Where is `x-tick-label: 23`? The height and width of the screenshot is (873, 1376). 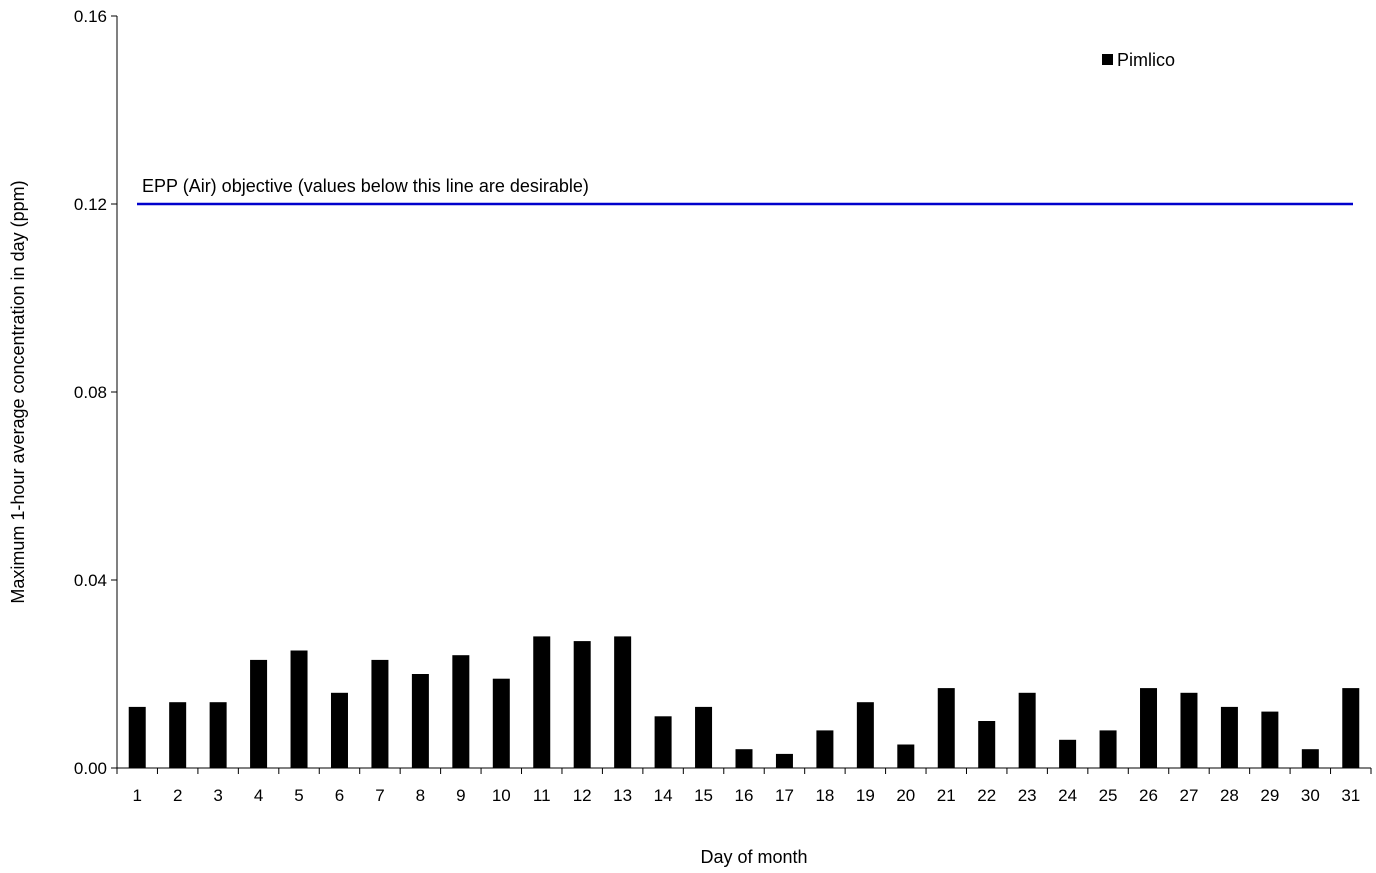 x-tick-label: 23 is located at coordinates (1027, 795).